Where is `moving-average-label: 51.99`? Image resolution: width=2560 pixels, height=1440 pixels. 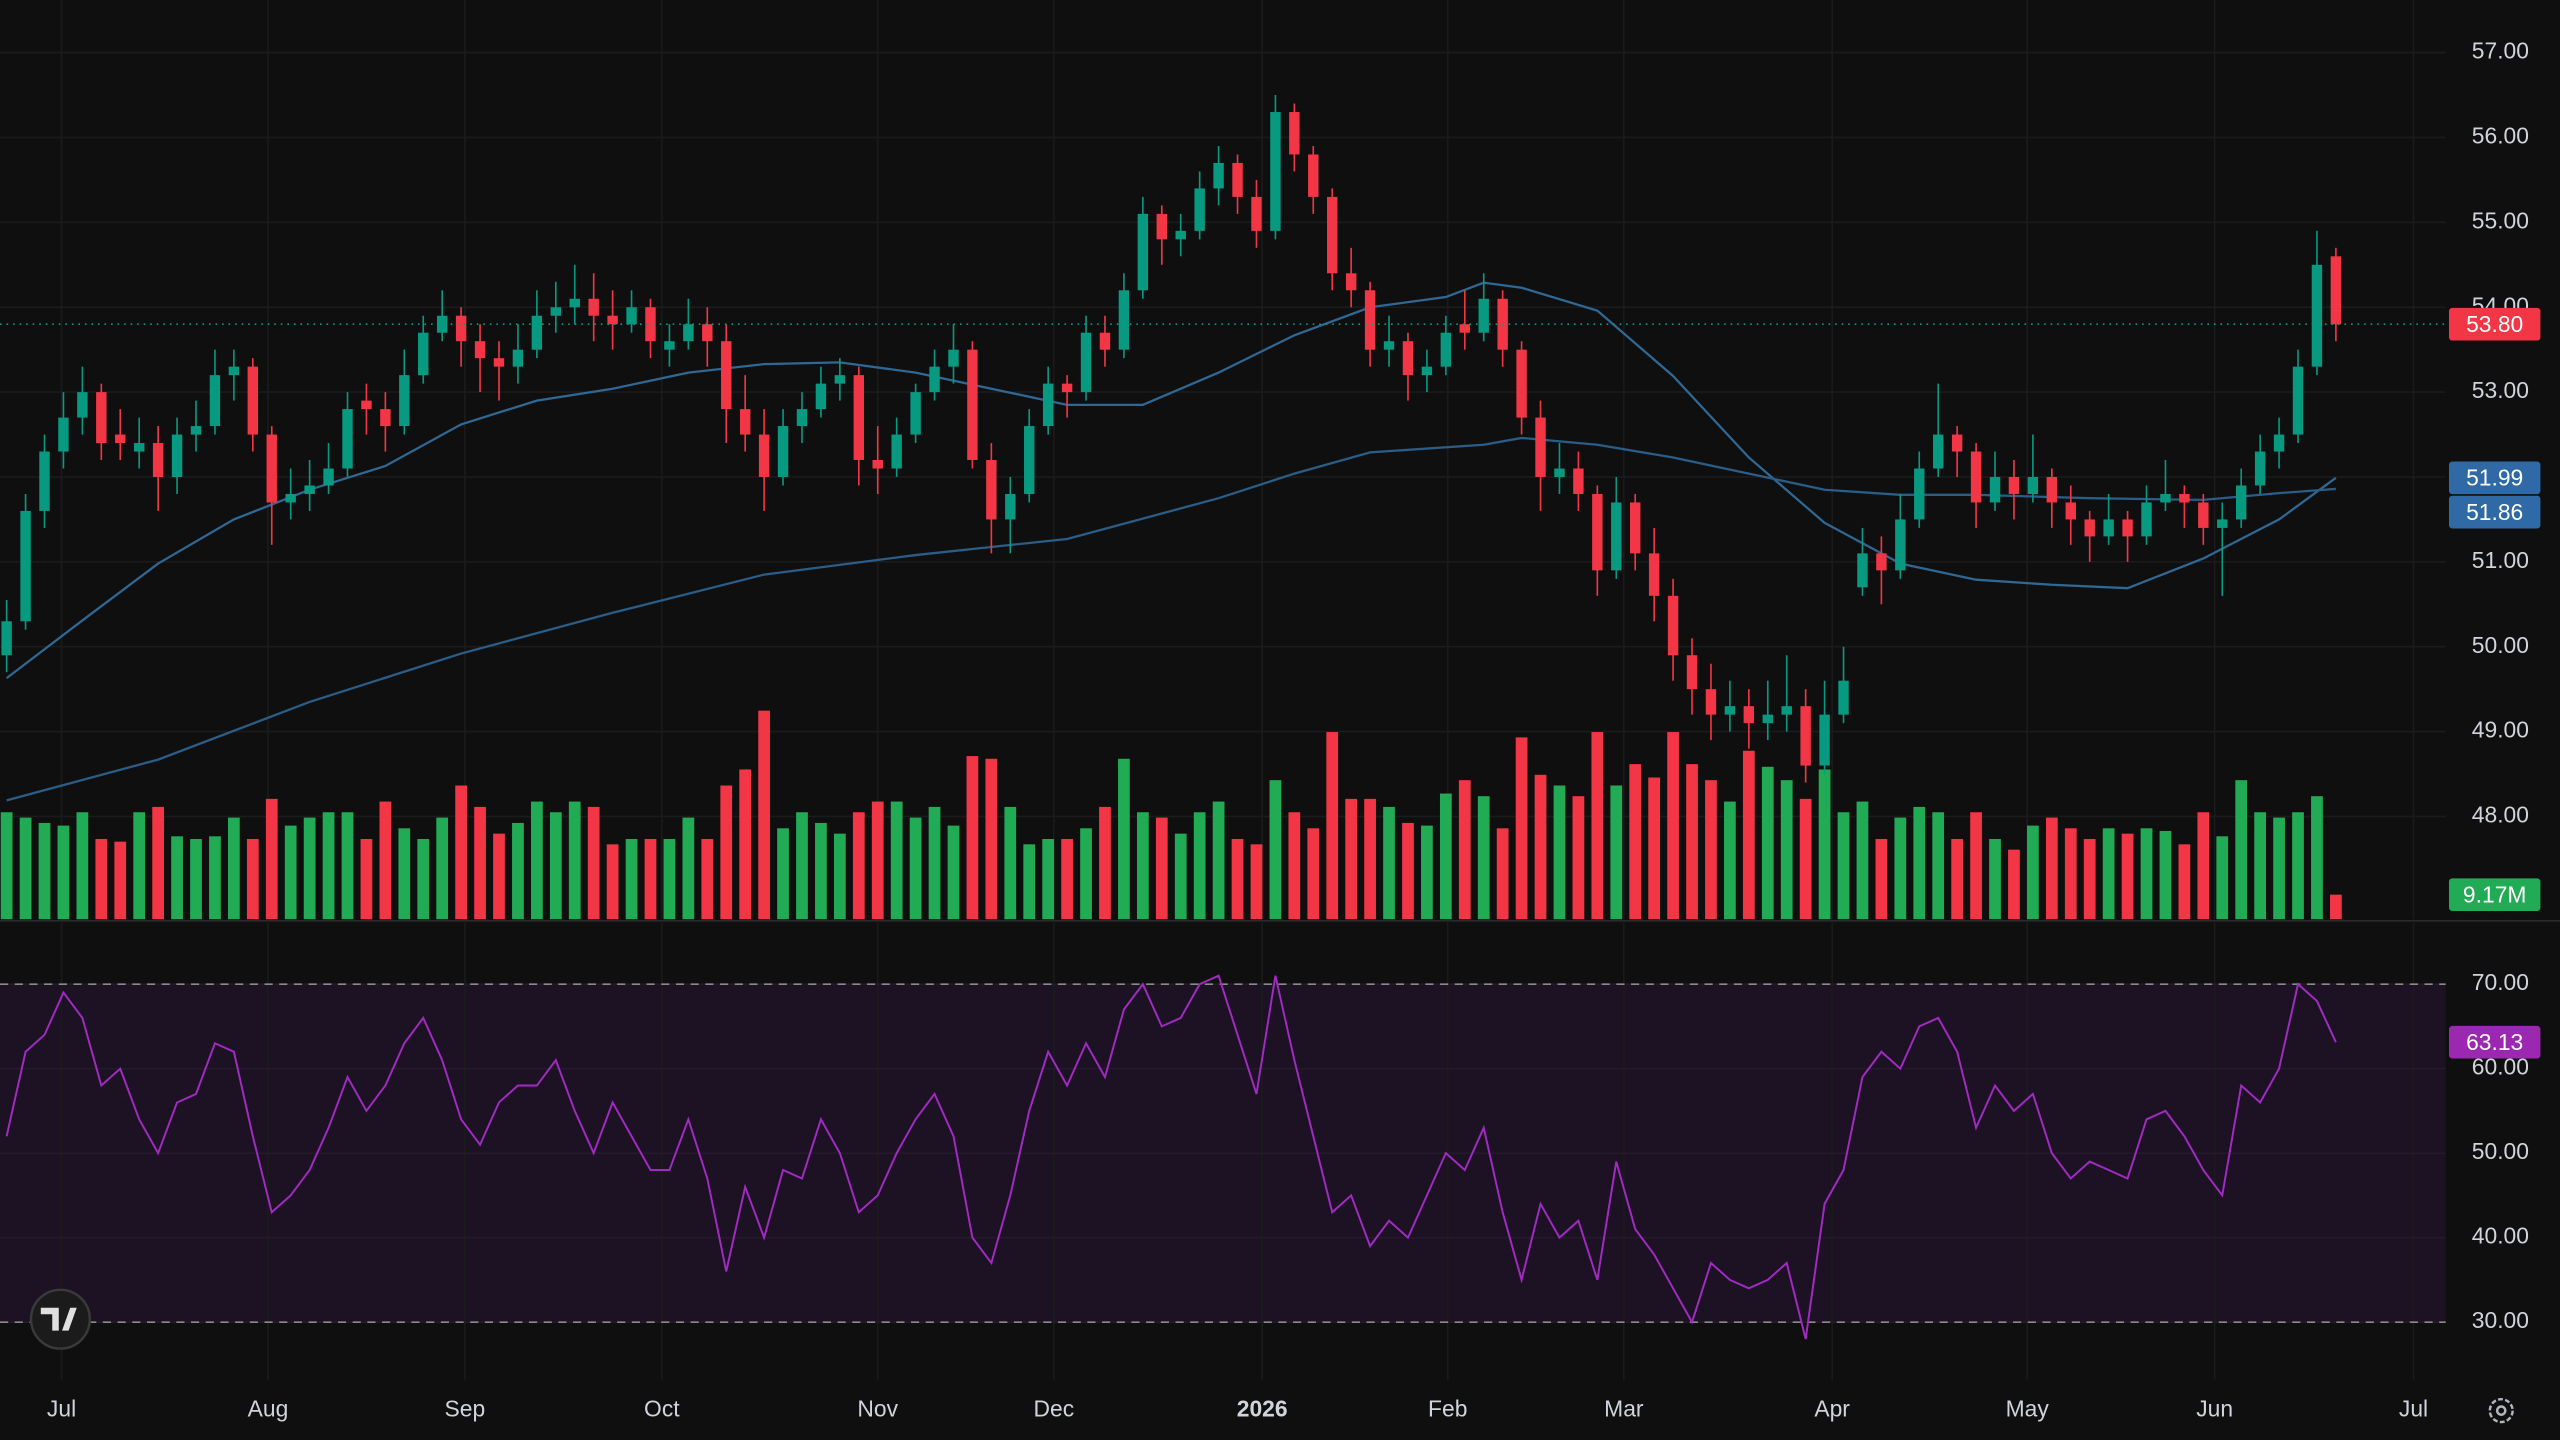 moving-average-label: 51.99 is located at coordinates (2494, 478).